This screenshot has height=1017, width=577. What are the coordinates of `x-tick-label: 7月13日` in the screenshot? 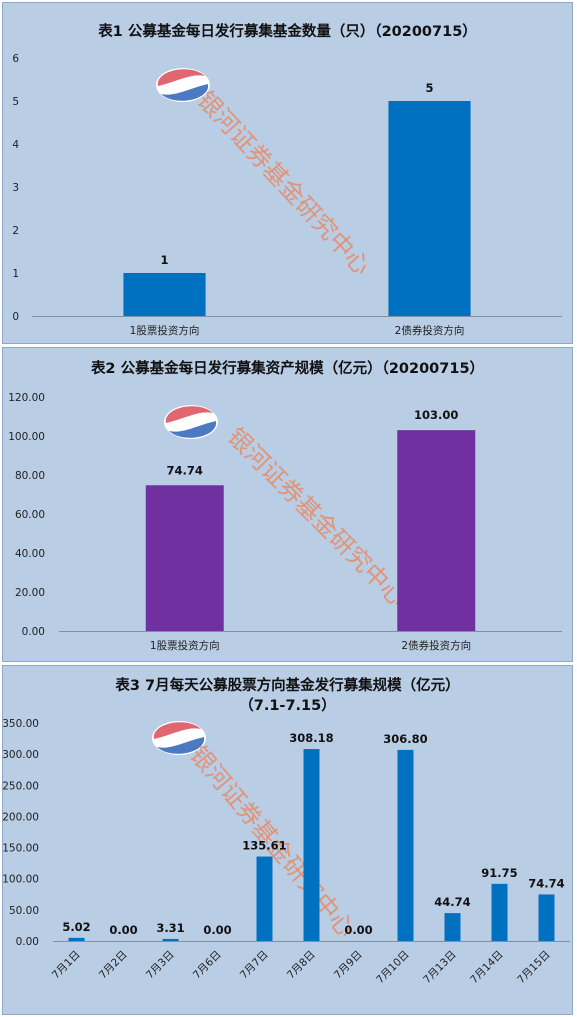 It's located at (440, 968).